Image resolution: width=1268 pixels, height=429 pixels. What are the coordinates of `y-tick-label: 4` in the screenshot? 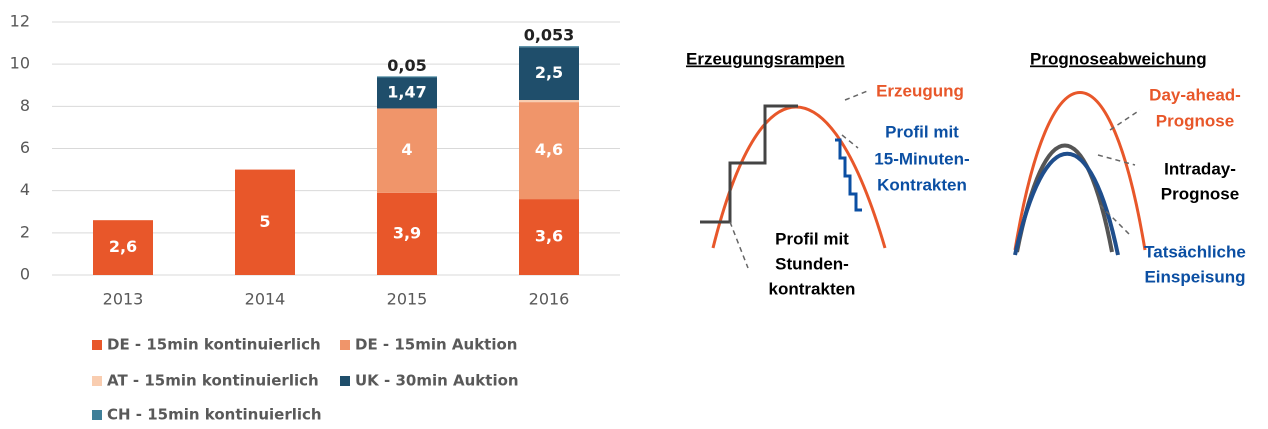 It's located at (25, 189).